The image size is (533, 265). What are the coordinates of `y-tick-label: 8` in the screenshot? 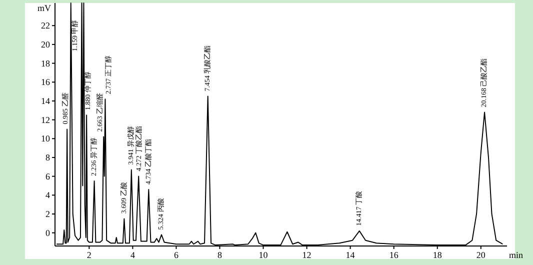 It's located at (48, 157).